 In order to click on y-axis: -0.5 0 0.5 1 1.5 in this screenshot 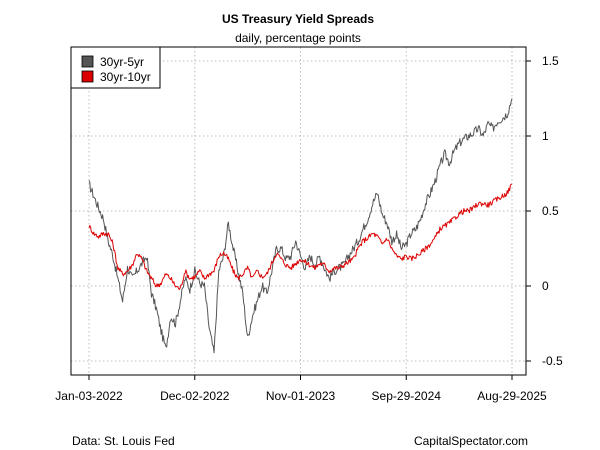, I will do `click(544, 211)`.